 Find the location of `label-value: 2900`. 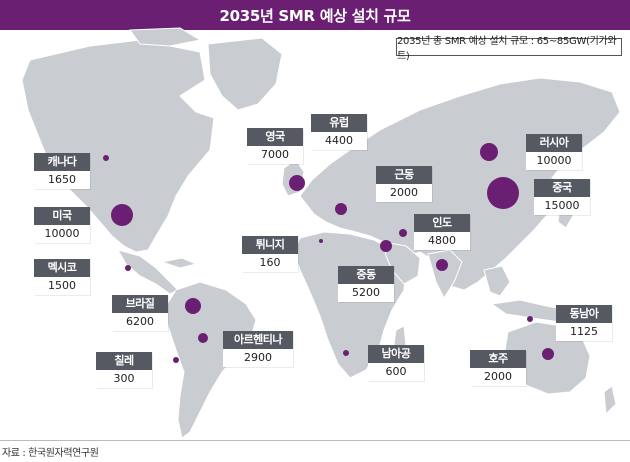

label-value: 2900 is located at coordinates (258, 358).